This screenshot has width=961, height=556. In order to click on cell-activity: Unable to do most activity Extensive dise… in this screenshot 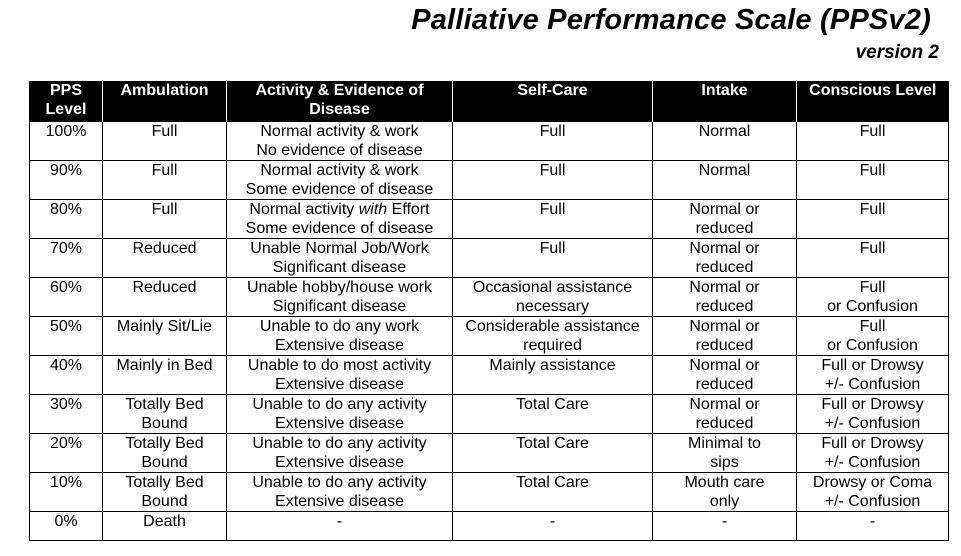, I will do `click(339, 375)`.